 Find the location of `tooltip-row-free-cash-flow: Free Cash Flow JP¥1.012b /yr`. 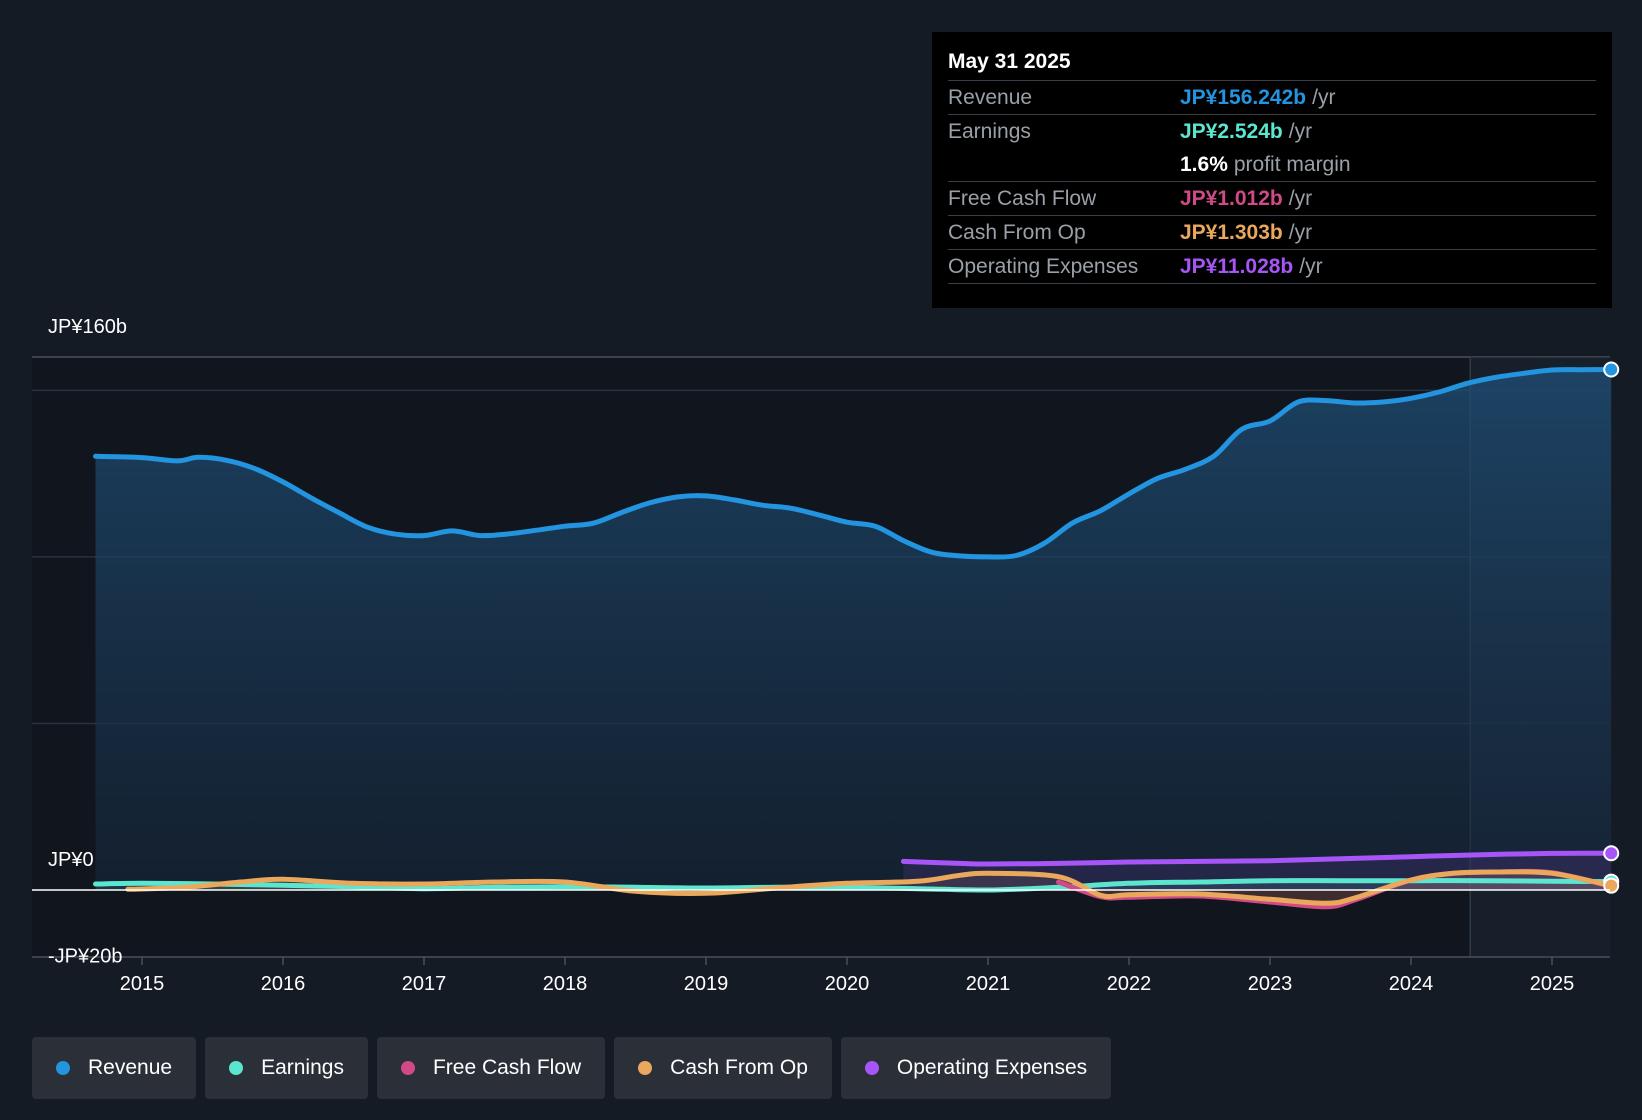

tooltip-row-free-cash-flow: Free Cash Flow JP¥1.012b /yr is located at coordinates (1272, 199).